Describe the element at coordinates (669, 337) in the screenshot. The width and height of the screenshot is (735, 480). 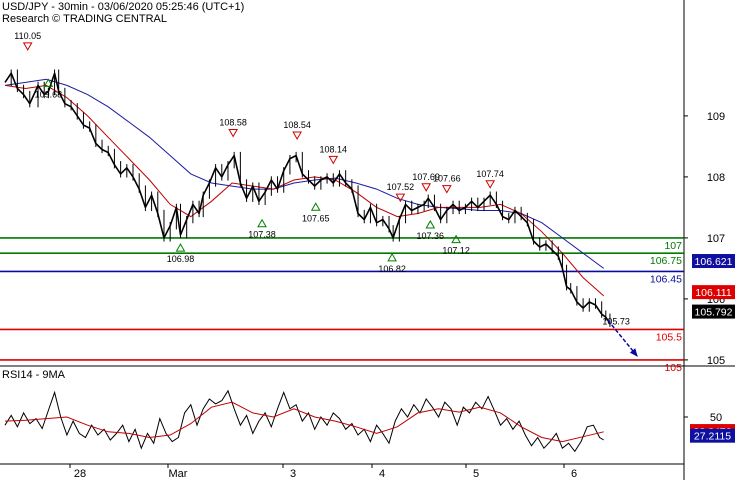
I see `level-label: 105.5` at that location.